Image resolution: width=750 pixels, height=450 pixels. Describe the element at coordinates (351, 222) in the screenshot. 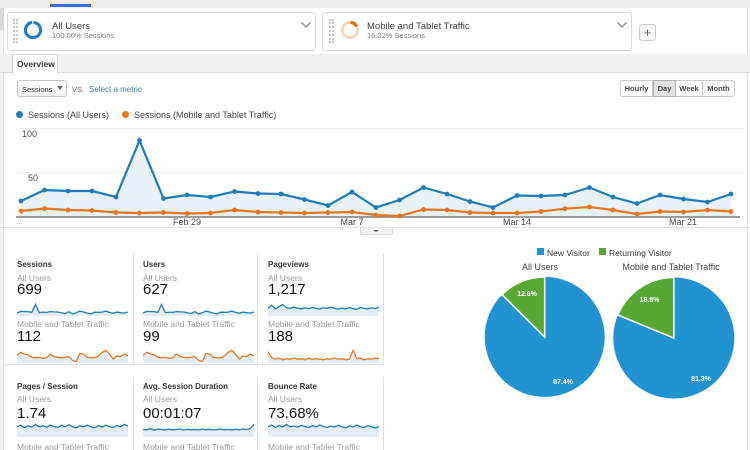

I see `svg-text: Mar 7` at that location.